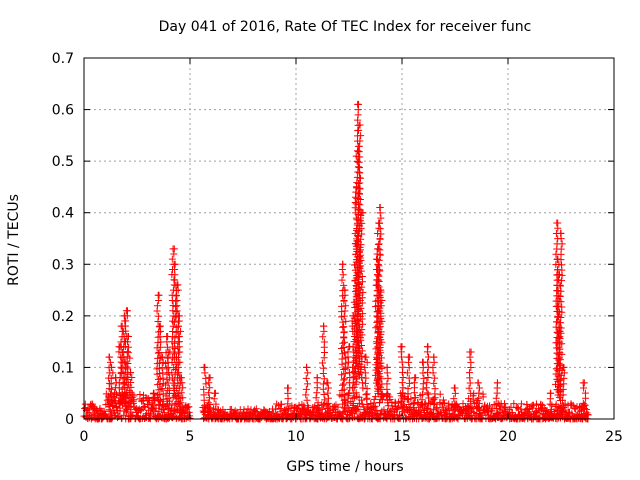 This screenshot has width=640, height=480. I want to click on x-tick-label: 0, so click(84, 437).